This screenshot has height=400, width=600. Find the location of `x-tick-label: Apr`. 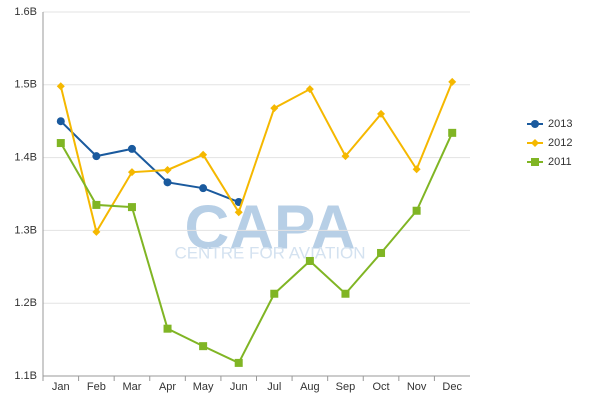

x-tick-label: Apr is located at coordinates (167, 387).